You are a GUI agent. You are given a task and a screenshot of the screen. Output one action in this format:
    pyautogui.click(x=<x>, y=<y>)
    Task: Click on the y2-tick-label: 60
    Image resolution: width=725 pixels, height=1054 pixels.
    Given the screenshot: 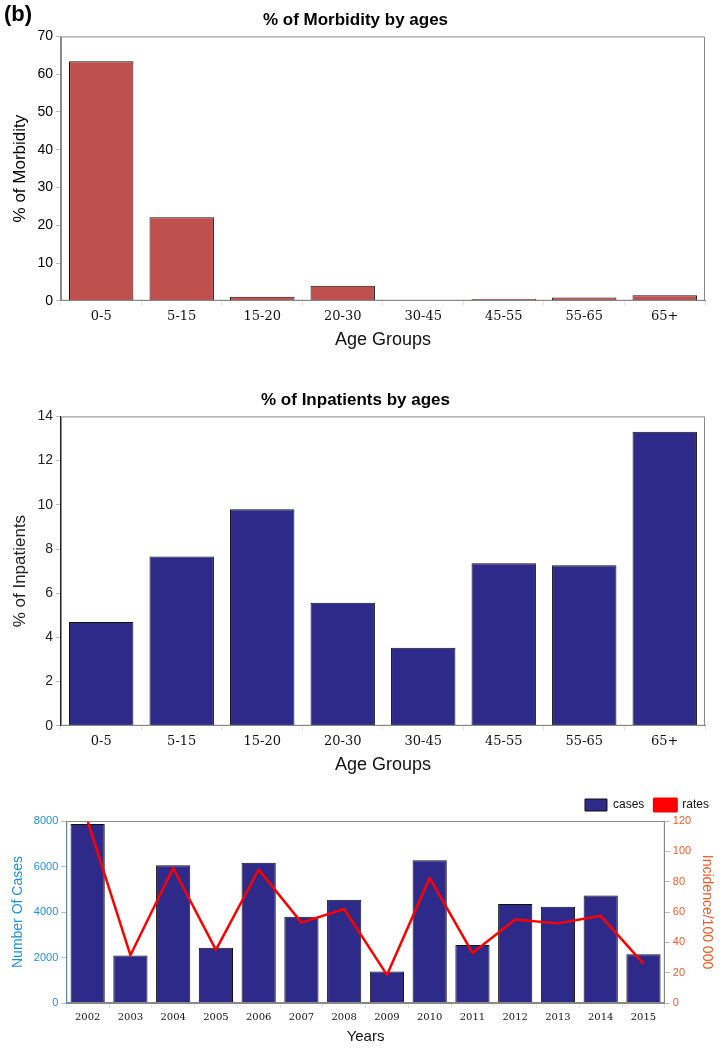 What is the action you would take?
    pyautogui.click(x=679, y=911)
    